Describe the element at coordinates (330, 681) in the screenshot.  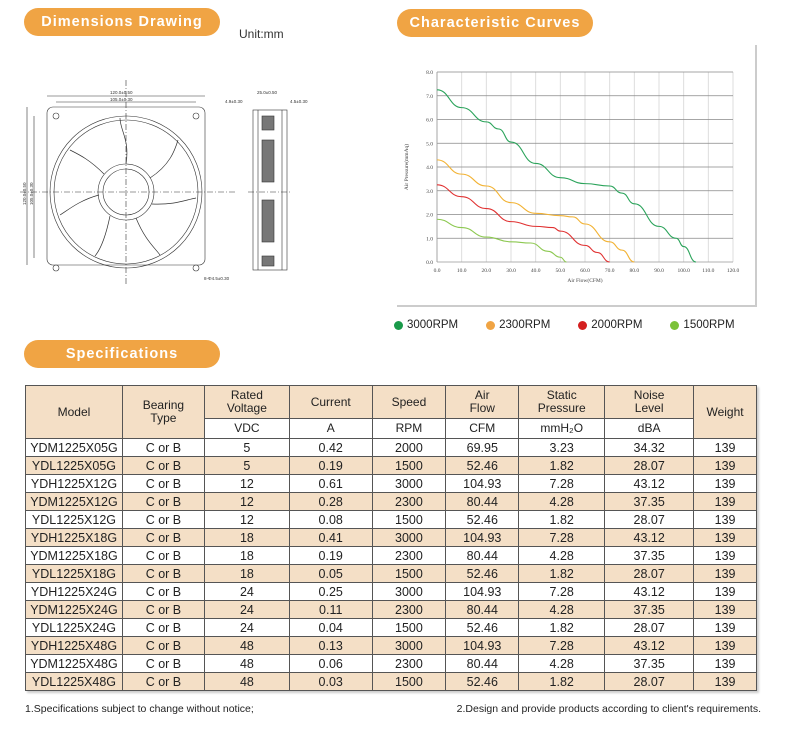
I see `table-cell: 0.03` at that location.